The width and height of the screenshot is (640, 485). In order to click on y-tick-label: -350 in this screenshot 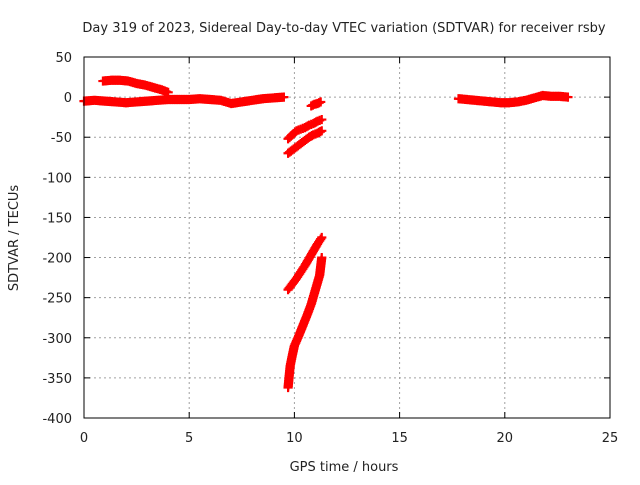, I will do `click(57, 379)`.